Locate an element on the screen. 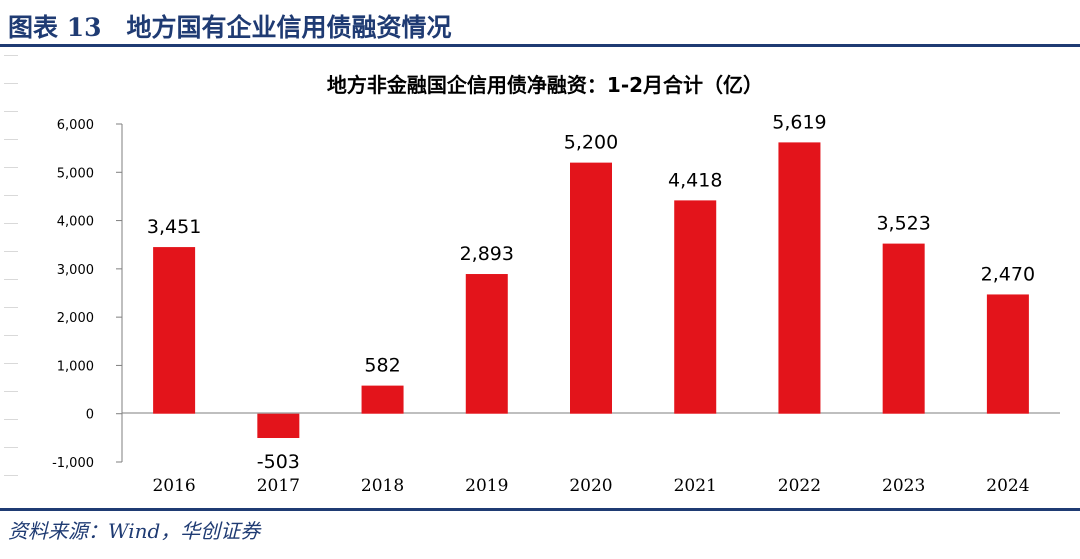  x-tick-label: 2018 is located at coordinates (382, 486).